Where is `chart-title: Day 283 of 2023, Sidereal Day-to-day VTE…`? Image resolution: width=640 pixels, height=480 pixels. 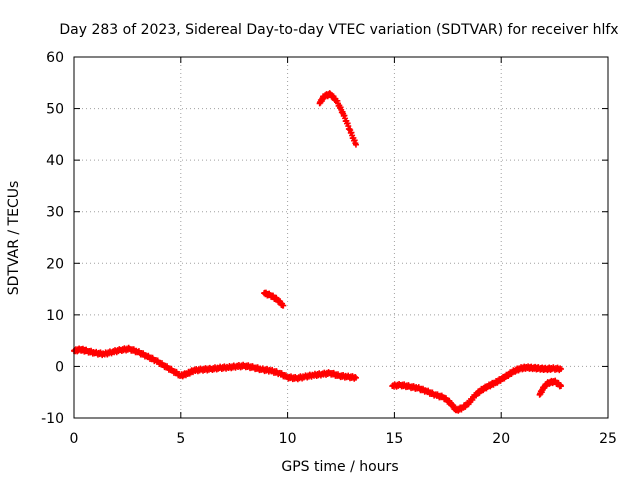 chart-title: Day 283 of 2023, Sidereal Day-to-day VTE… is located at coordinates (338, 30).